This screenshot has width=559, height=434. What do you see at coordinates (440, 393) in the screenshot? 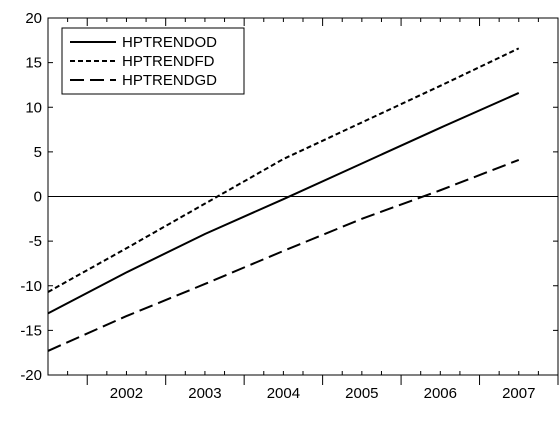
I see `x-tick-label: 2006` at bounding box center [440, 393].